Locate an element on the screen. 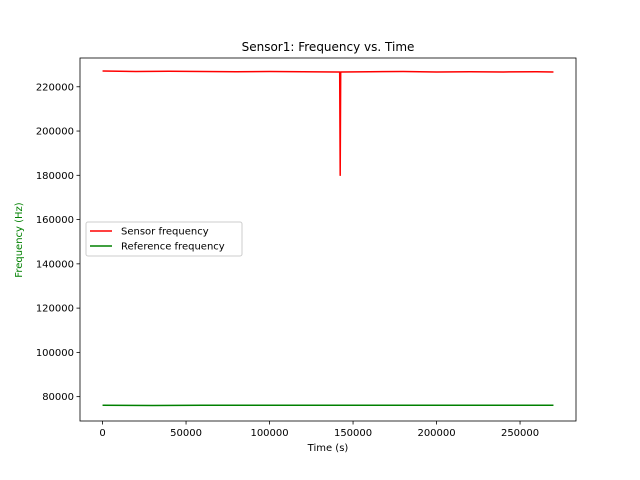 The height and width of the screenshot is (480, 640). y-tick-label: 180000 is located at coordinates (55, 176).